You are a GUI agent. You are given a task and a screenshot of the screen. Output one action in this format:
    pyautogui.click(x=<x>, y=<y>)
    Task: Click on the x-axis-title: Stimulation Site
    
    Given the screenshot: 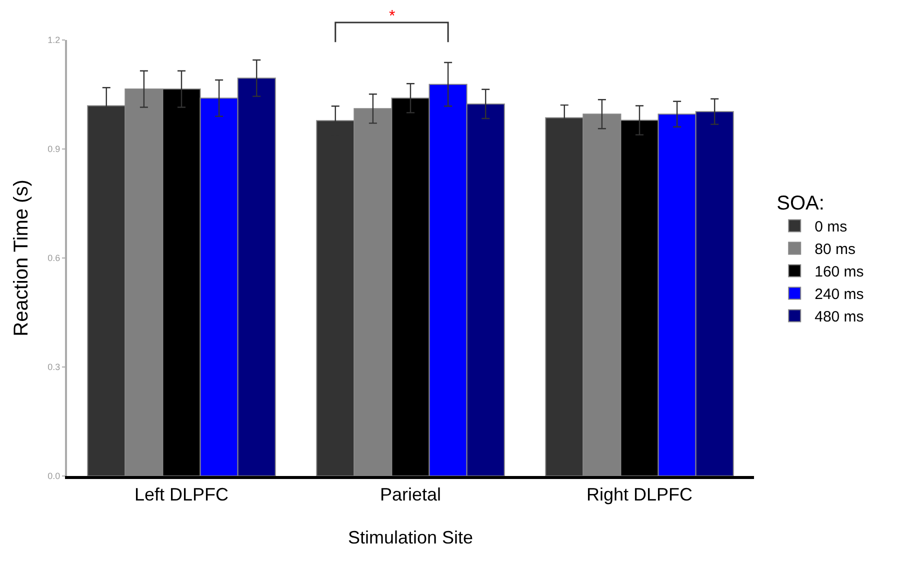 What is the action you would take?
    pyautogui.click(x=411, y=538)
    